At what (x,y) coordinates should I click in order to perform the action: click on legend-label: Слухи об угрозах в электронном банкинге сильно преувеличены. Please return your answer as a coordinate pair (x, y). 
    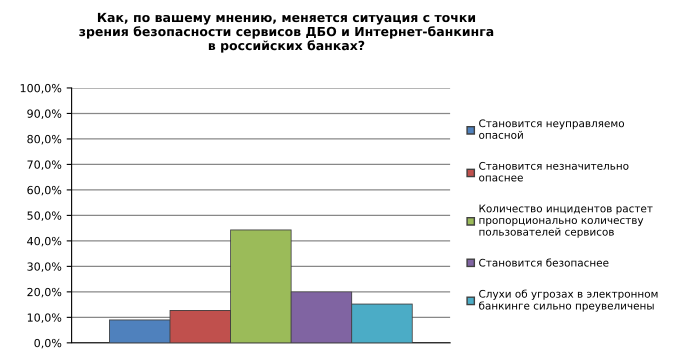
    Looking at the image, I should click on (568, 300).